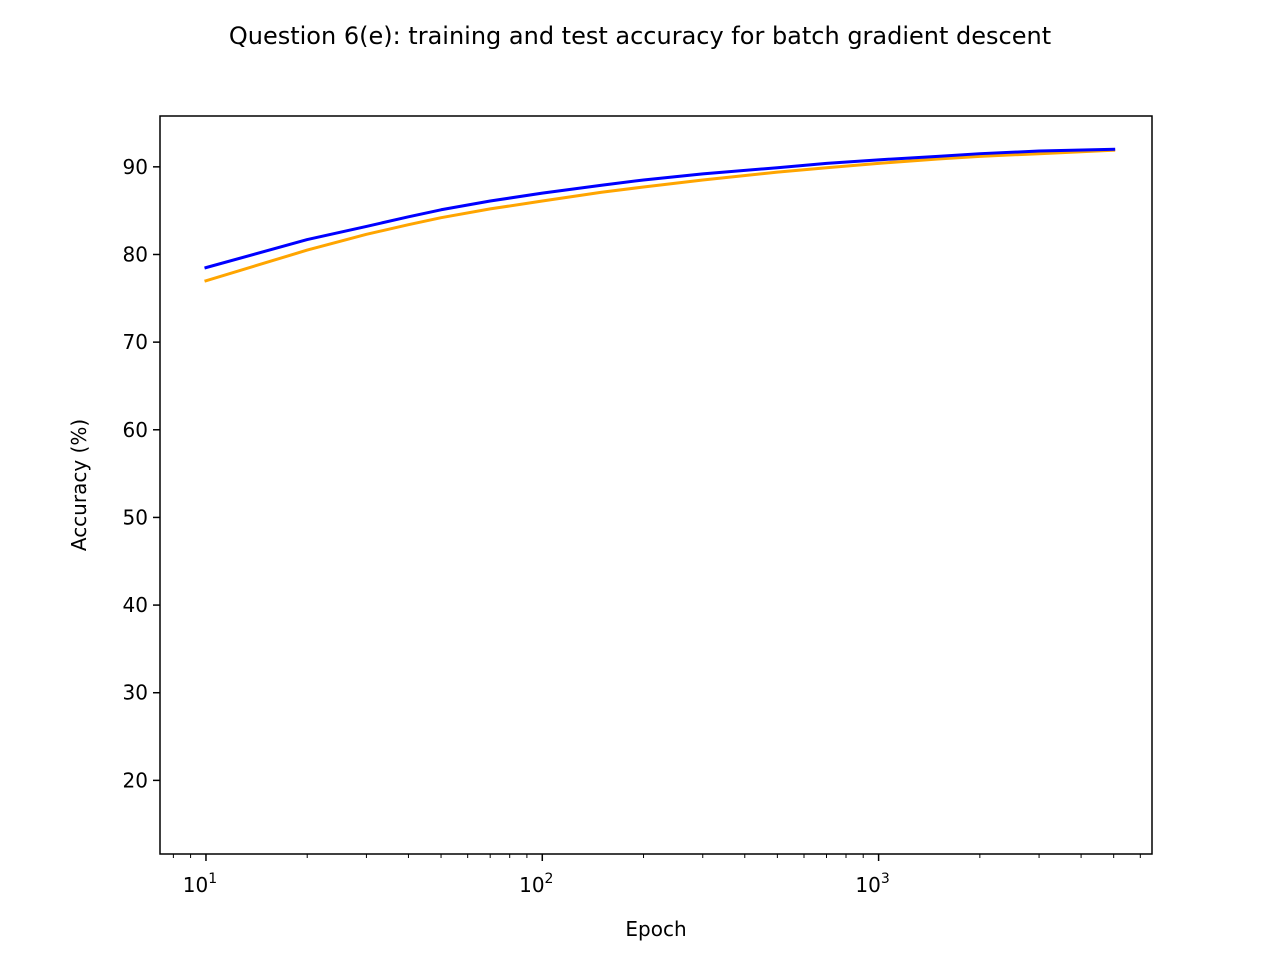 The height and width of the screenshot is (964, 1280). I want to click on y-tick-label: 60, so click(135, 430).